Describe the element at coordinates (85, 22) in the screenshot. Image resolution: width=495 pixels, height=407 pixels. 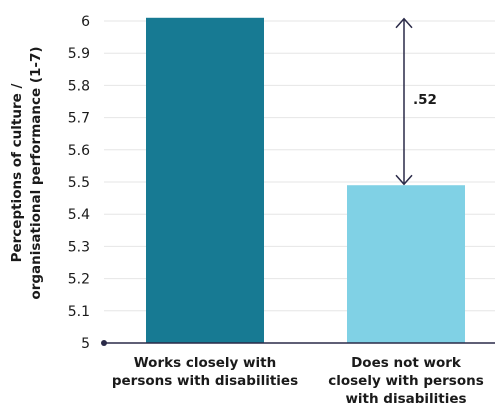
I see `y-tick-label: 6` at that location.